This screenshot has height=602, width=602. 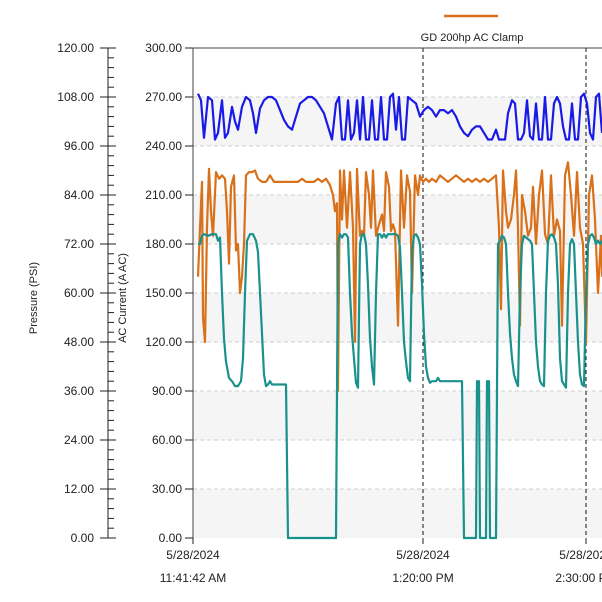 I want to click on current-tick-label: 270.00, so click(x=163, y=97).